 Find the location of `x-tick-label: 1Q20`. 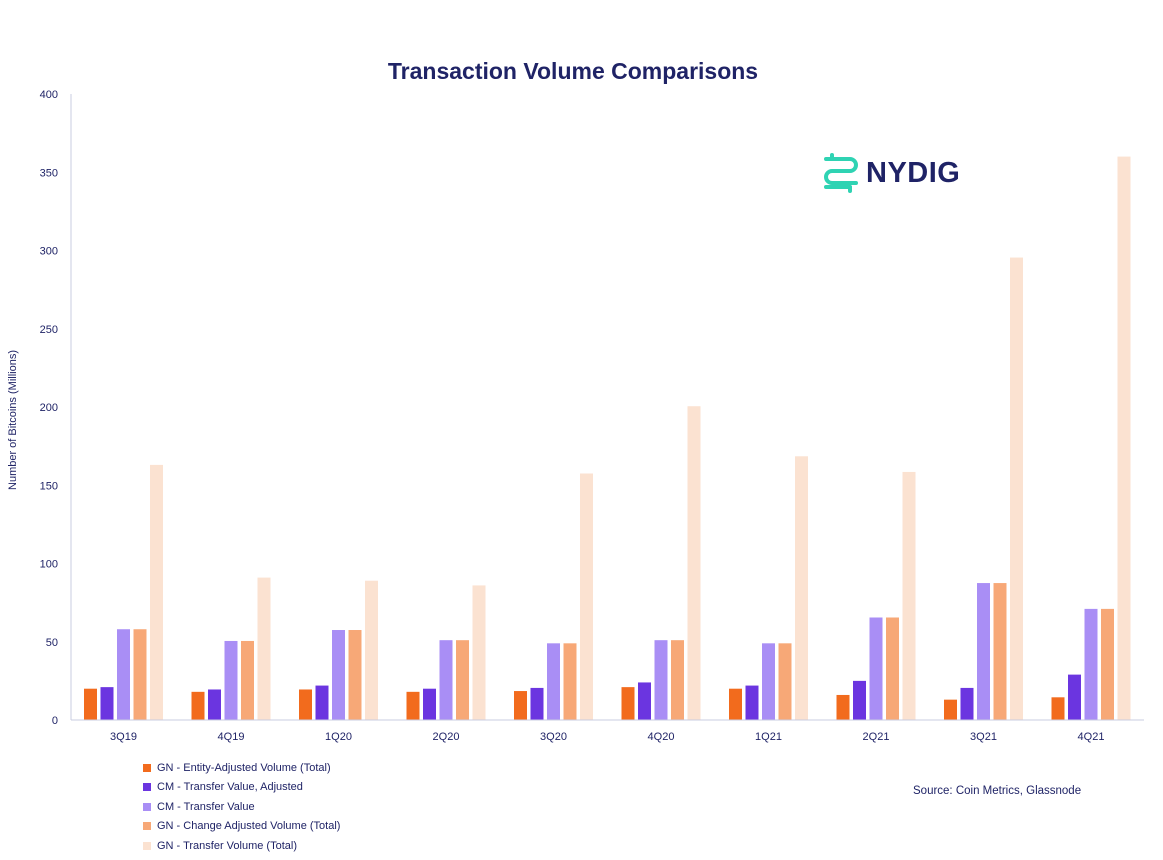

x-tick-label: 1Q20 is located at coordinates (338, 737).